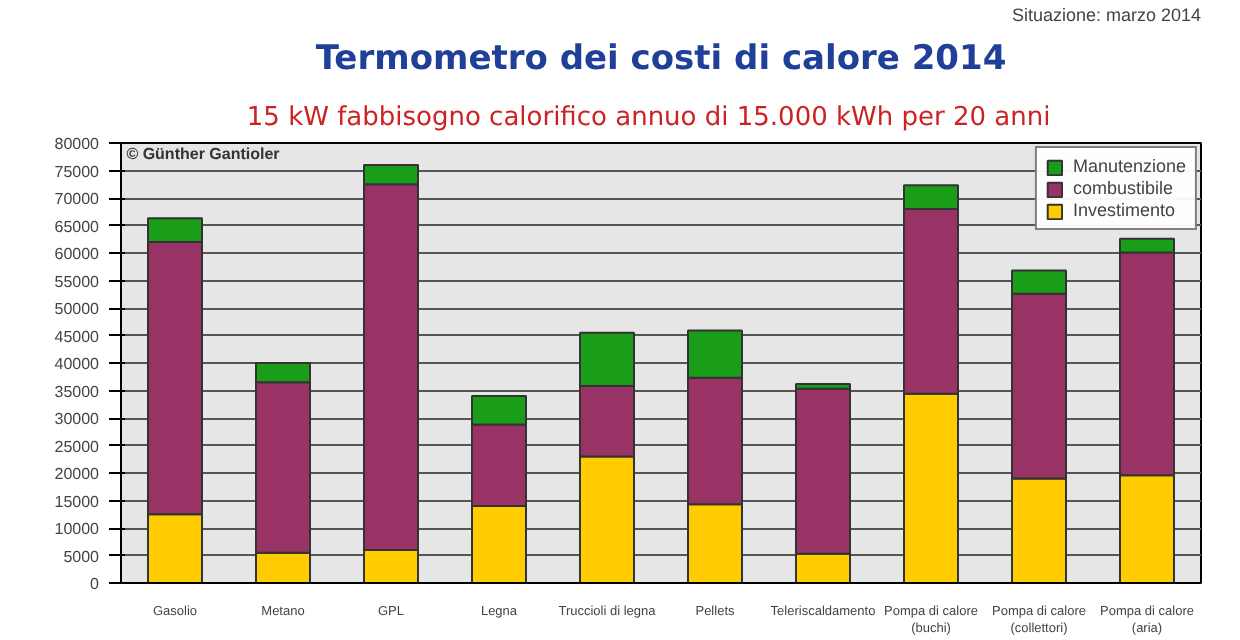  What do you see at coordinates (77, 501) in the screenshot?
I see `y-tick-label: 15000` at bounding box center [77, 501].